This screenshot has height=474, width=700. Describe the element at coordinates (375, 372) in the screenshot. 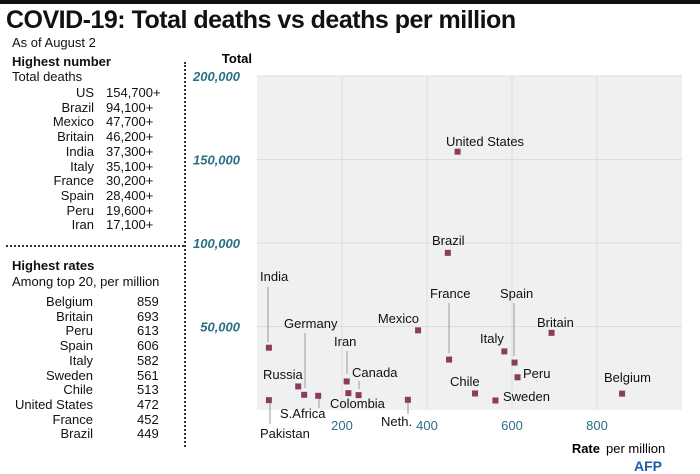

I see `point-label: Canada` at that location.